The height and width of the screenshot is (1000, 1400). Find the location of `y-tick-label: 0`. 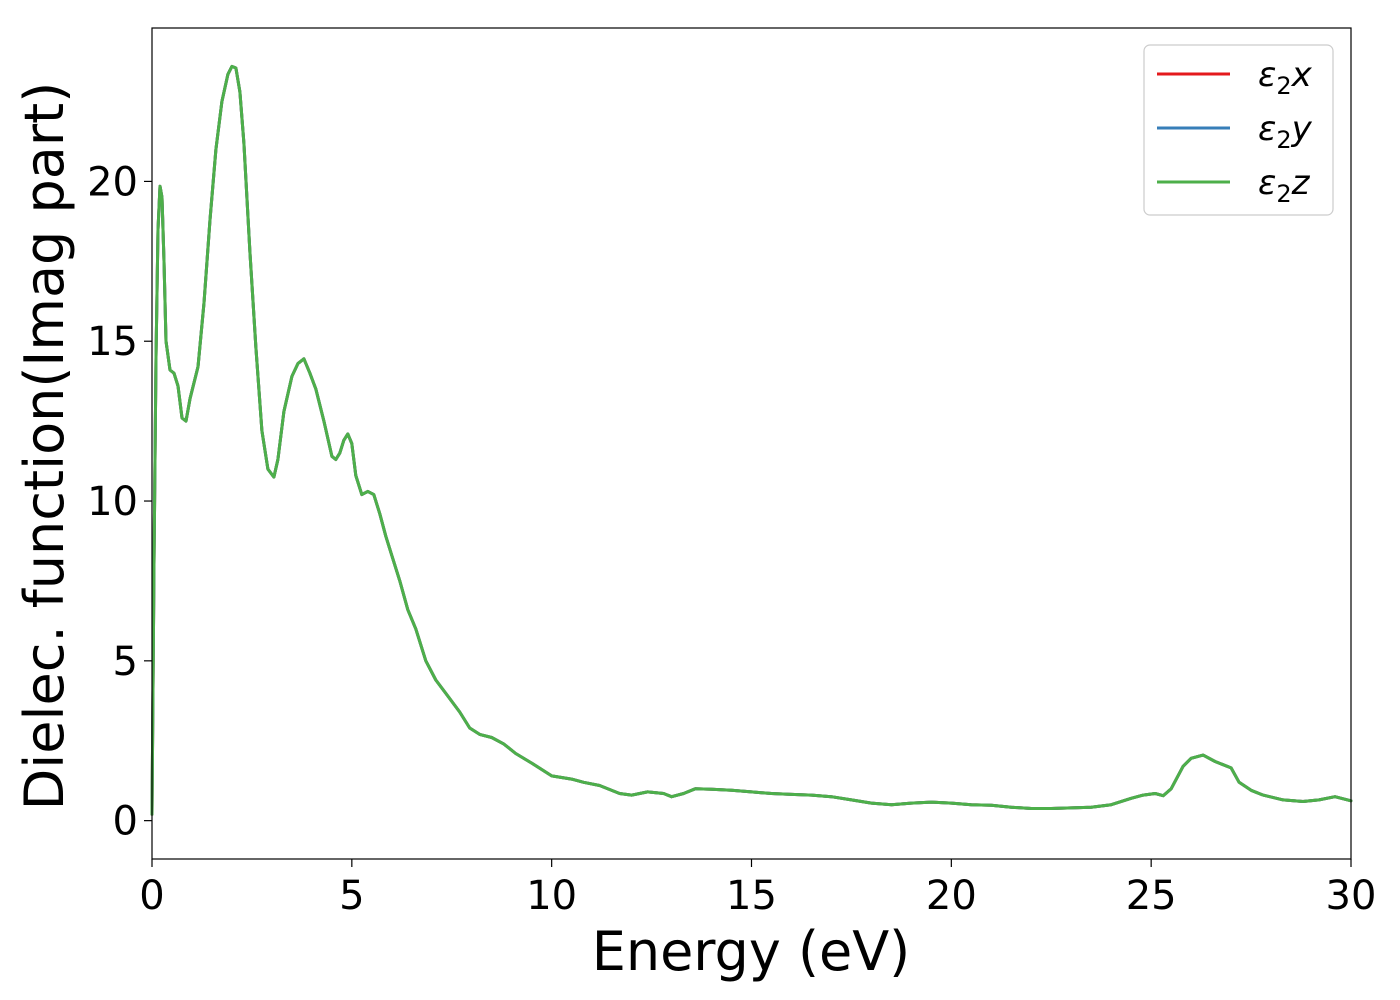

y-tick-label: 0 is located at coordinates (125, 822).